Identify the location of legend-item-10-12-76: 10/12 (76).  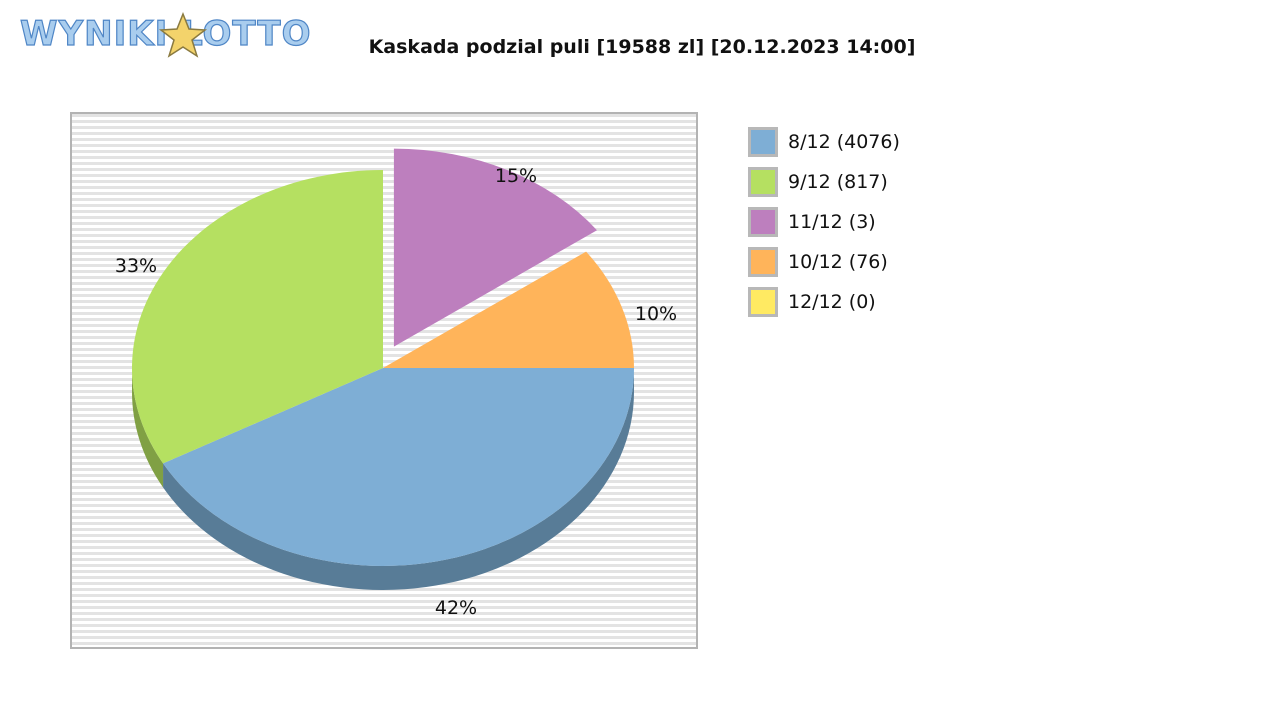
(824, 262).